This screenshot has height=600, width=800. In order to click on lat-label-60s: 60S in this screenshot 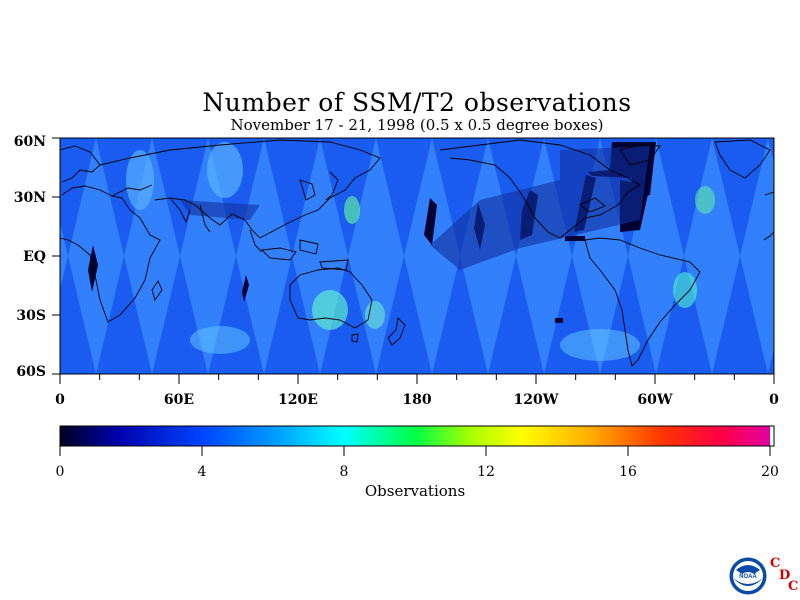, I will do `click(31, 372)`.